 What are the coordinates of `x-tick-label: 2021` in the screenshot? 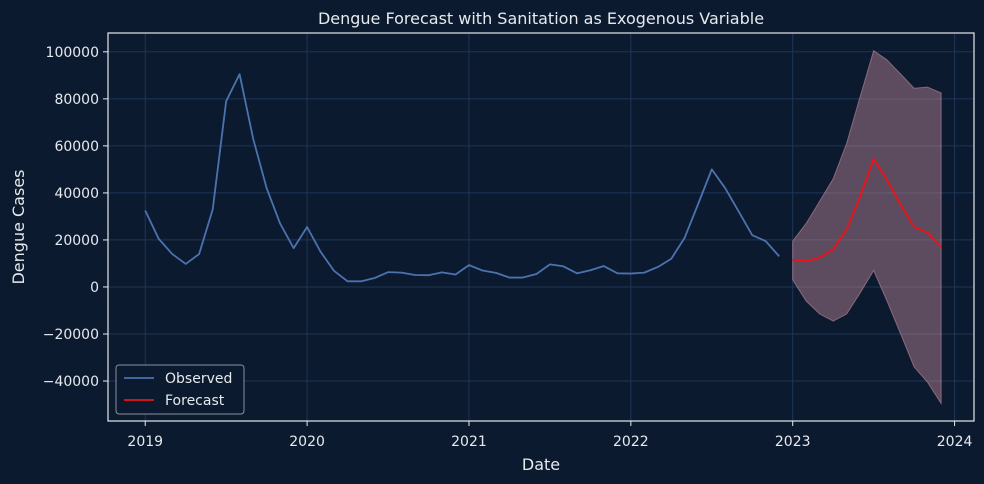 It's located at (469, 442).